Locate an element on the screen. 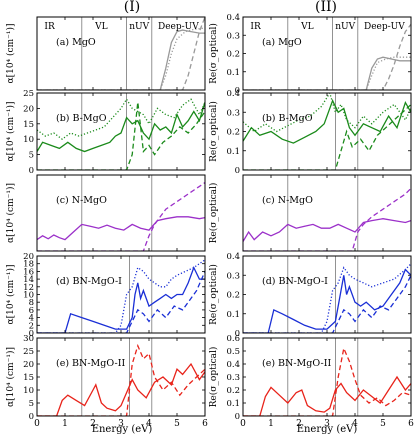 The image size is (415, 438). y-tick-label: 2 is located at coordinates (31, 326).